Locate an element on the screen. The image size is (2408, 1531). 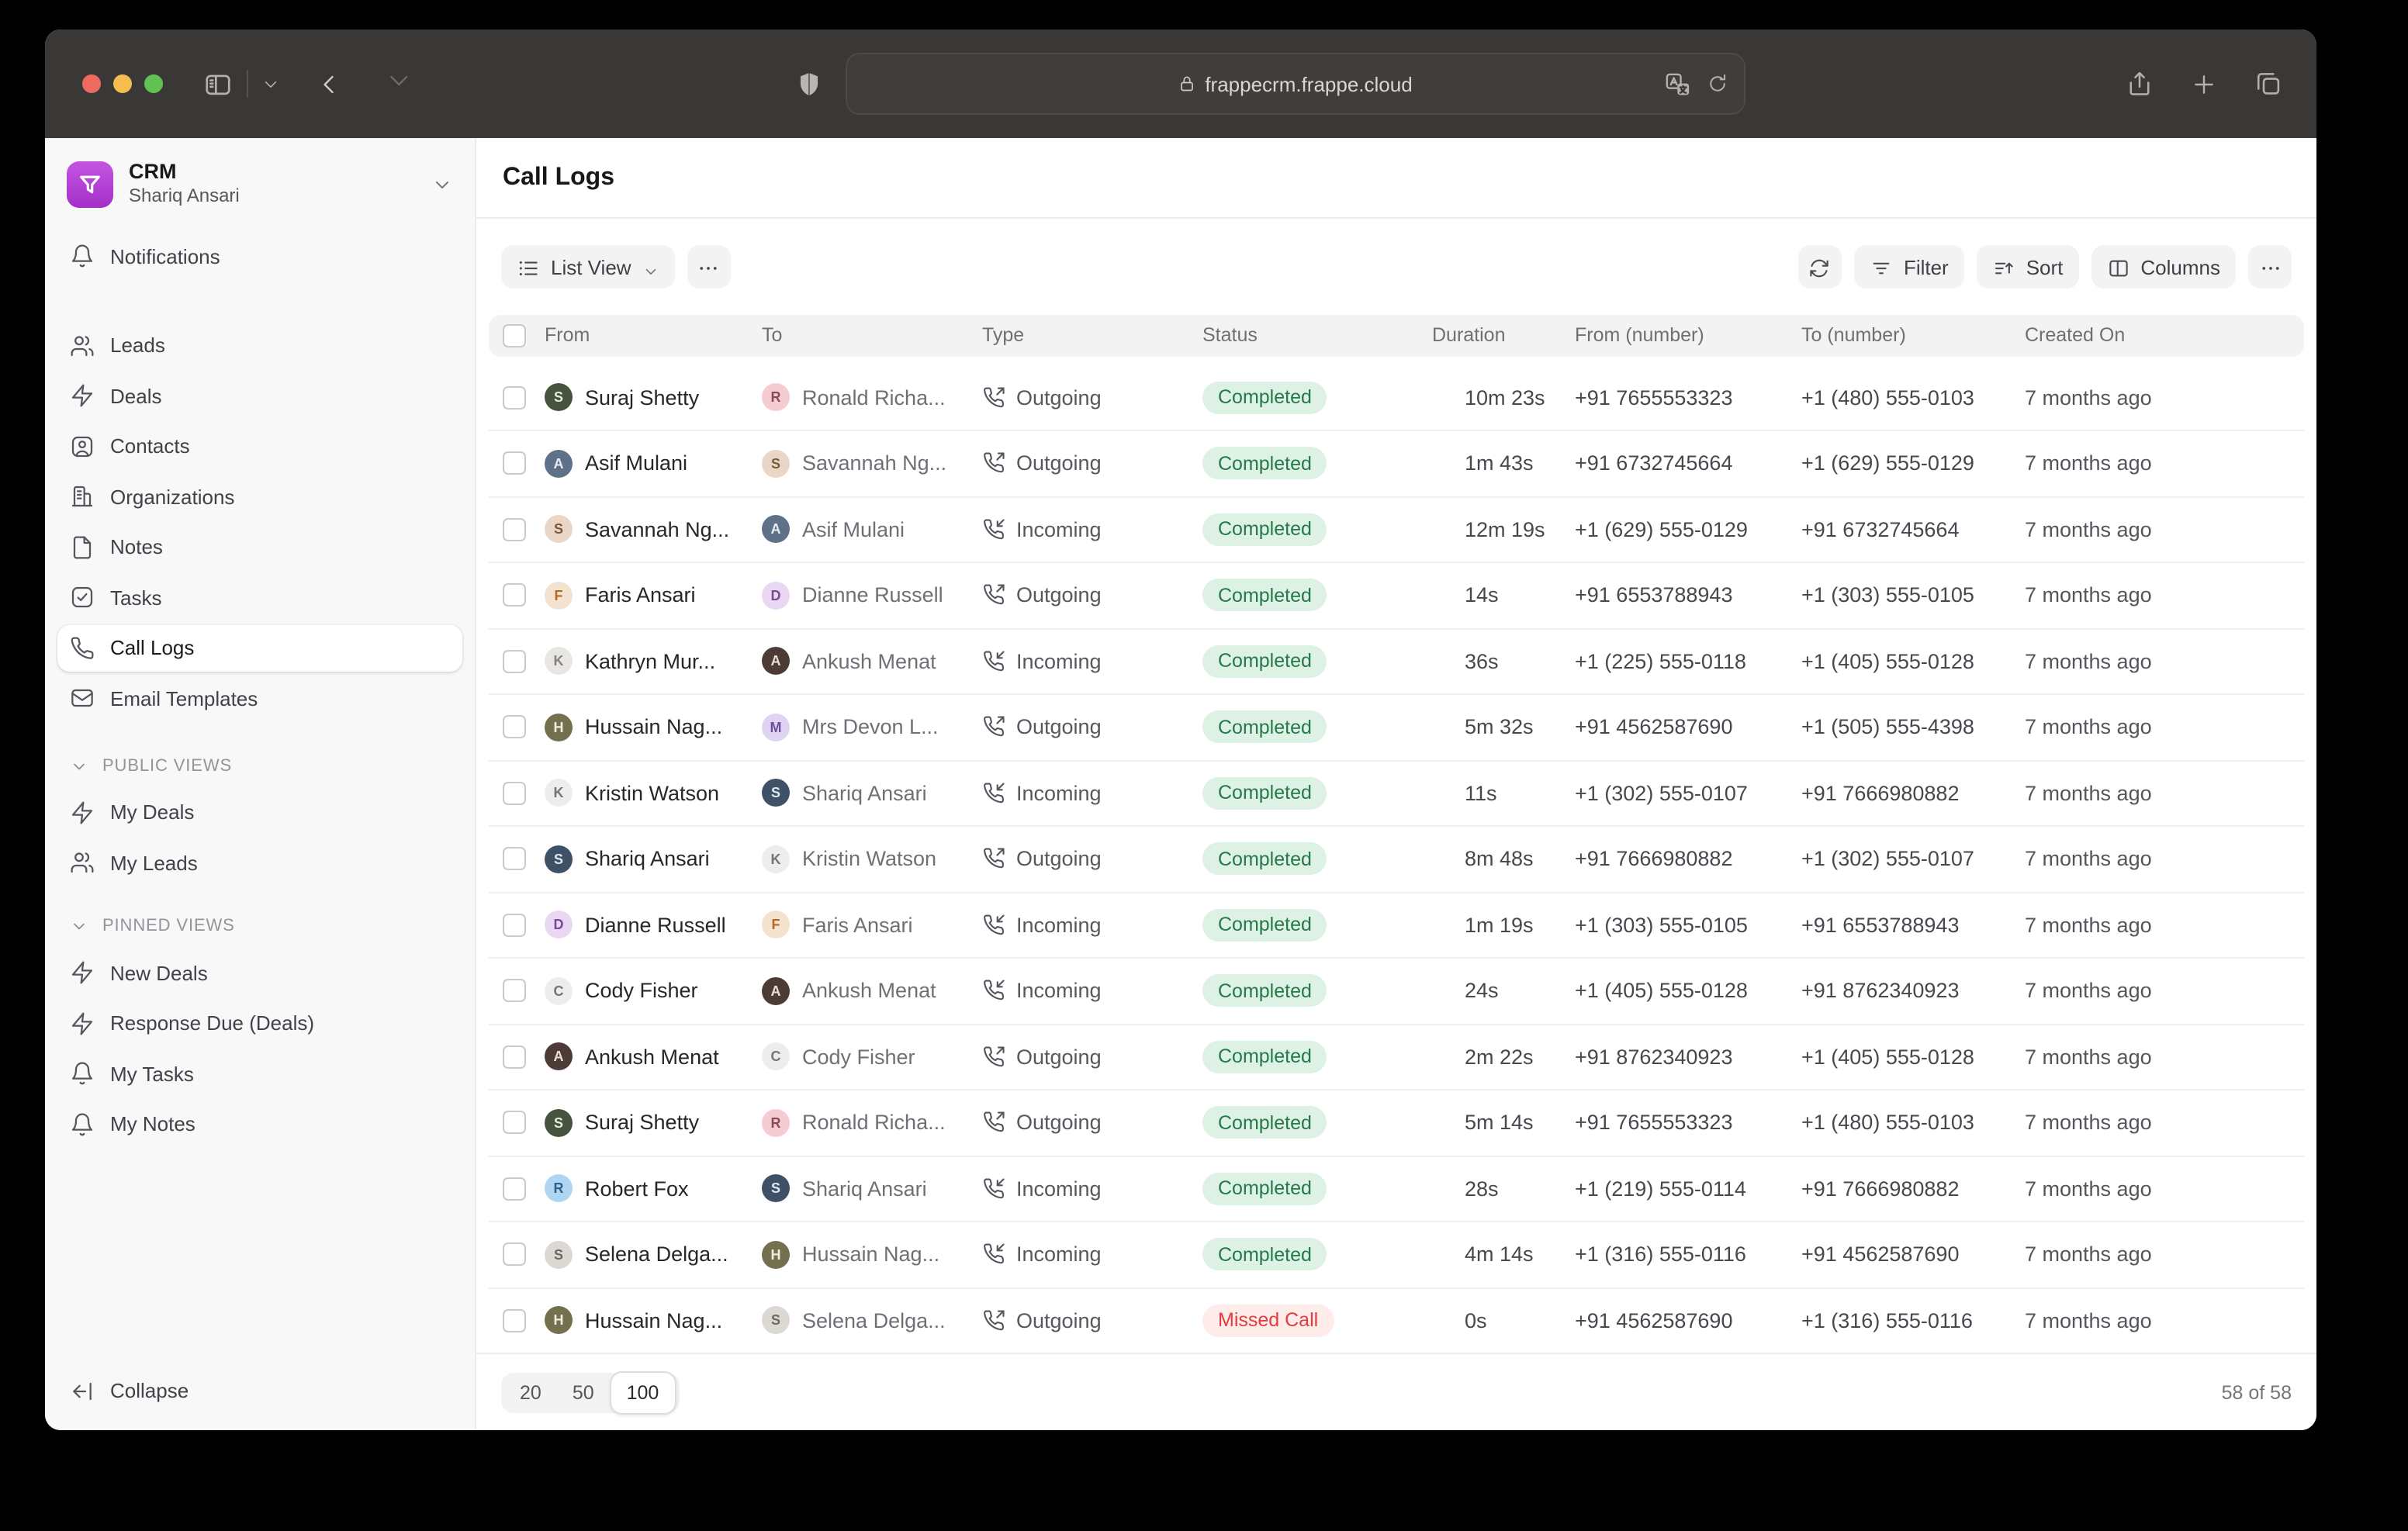
bell-icon is located at coordinates (83, 1073).